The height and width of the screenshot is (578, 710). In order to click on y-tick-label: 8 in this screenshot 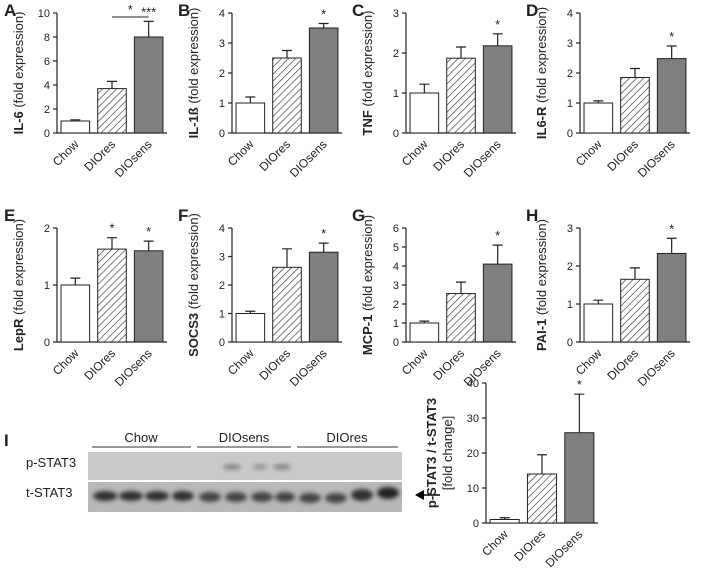, I will do `click(47, 38)`.